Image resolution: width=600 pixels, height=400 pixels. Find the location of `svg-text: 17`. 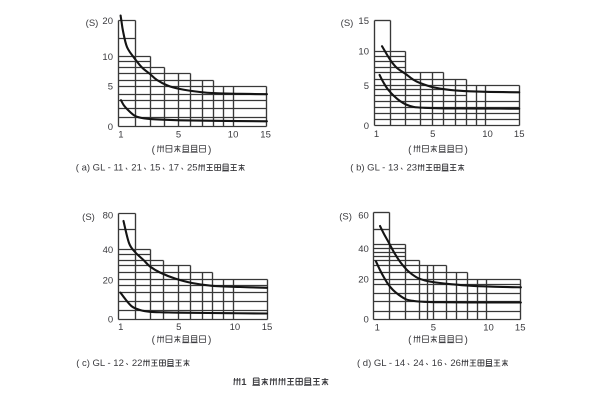

svg-text: 17 is located at coordinates (174, 168).